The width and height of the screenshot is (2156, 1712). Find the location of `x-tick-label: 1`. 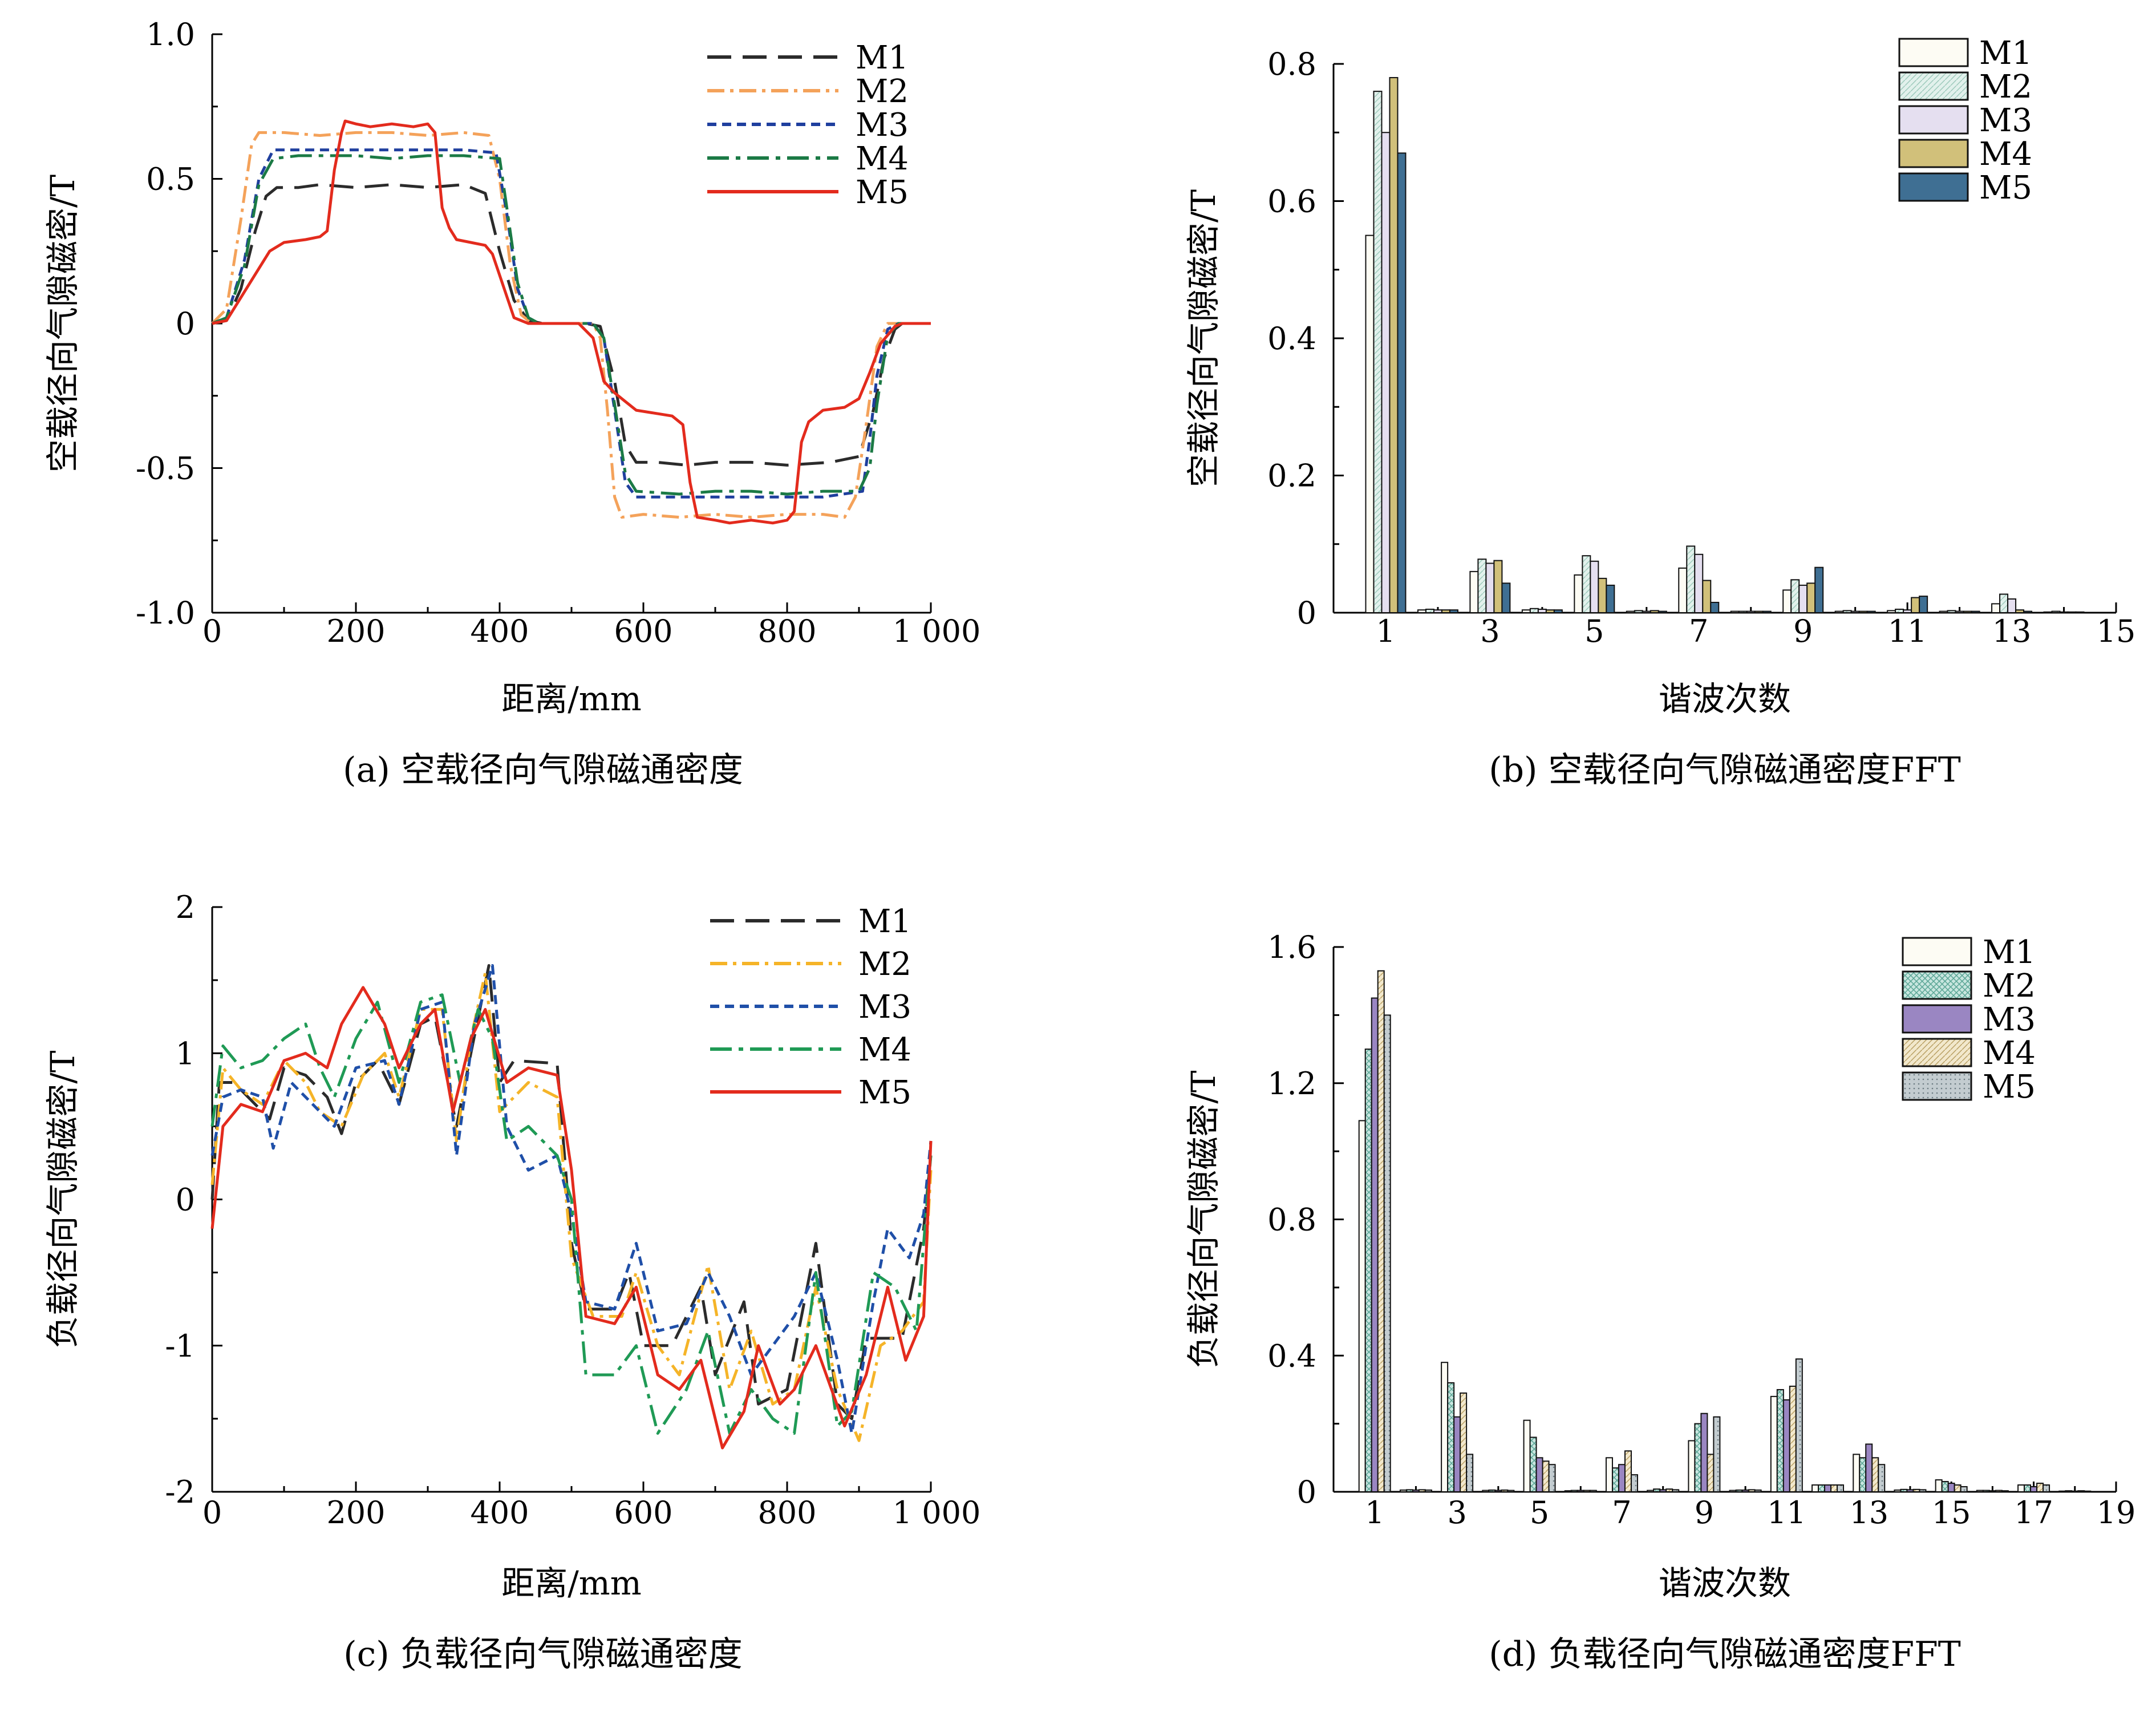

x-tick-label: 1 is located at coordinates (1386, 631).